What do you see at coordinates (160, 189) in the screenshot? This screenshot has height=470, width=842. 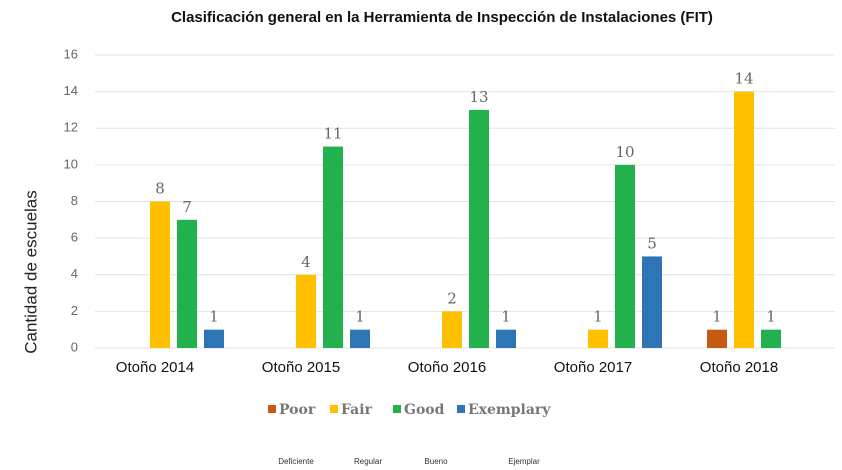 I see `data-label: 8` at bounding box center [160, 189].